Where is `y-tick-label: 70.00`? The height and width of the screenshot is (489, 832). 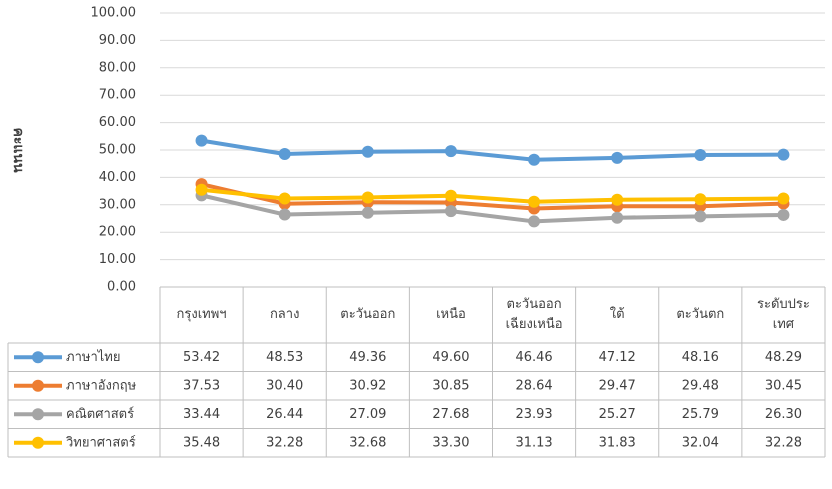
y-tick-label: 70.00 is located at coordinates (117, 95).